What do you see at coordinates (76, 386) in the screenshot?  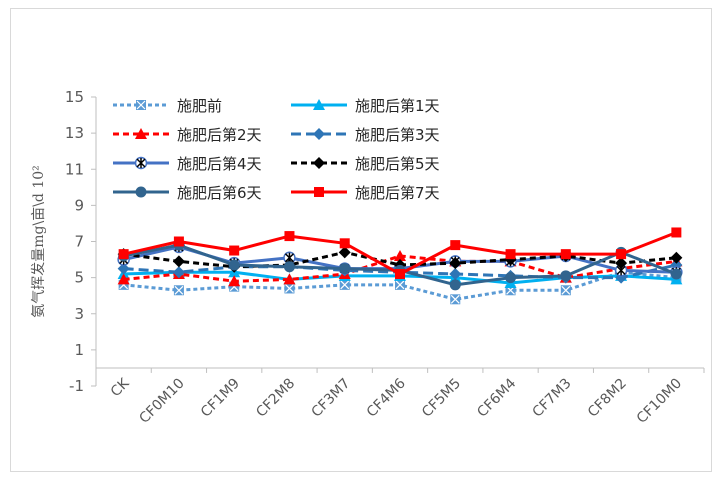 I see `y-tick-label: -1` at bounding box center [76, 386].